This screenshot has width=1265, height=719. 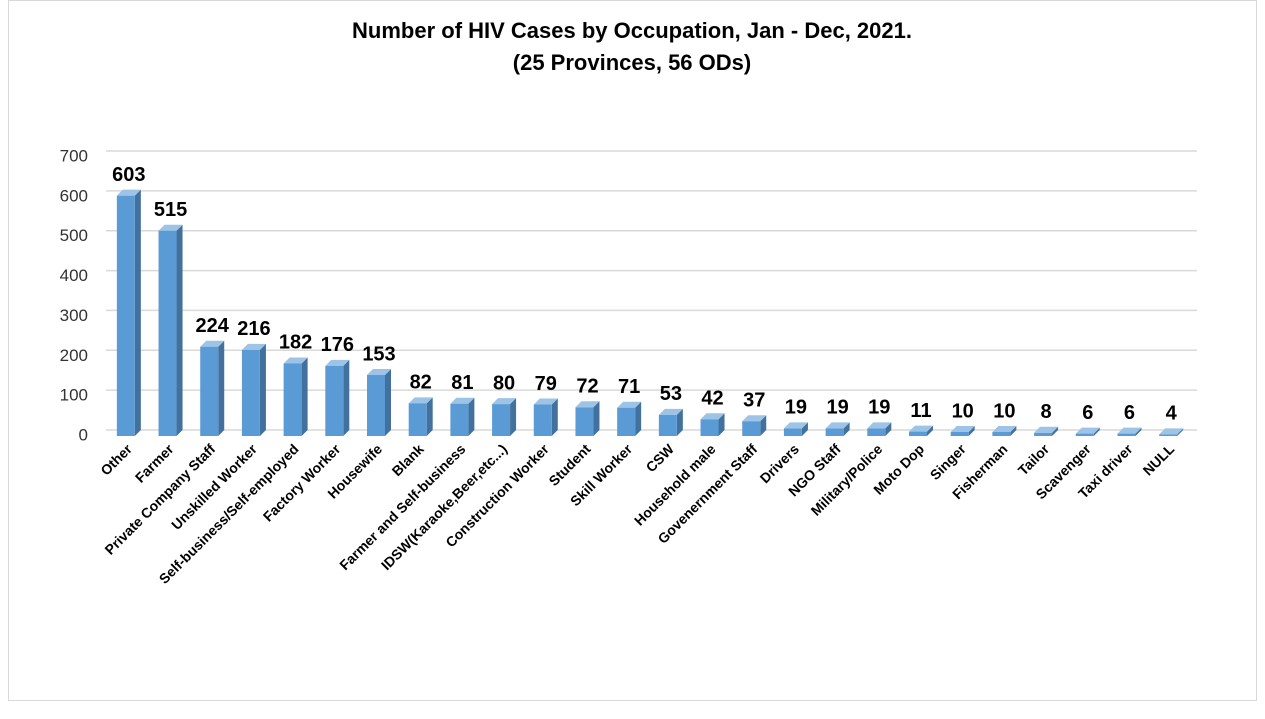 I want to click on data-label: 82, so click(x=421, y=383).